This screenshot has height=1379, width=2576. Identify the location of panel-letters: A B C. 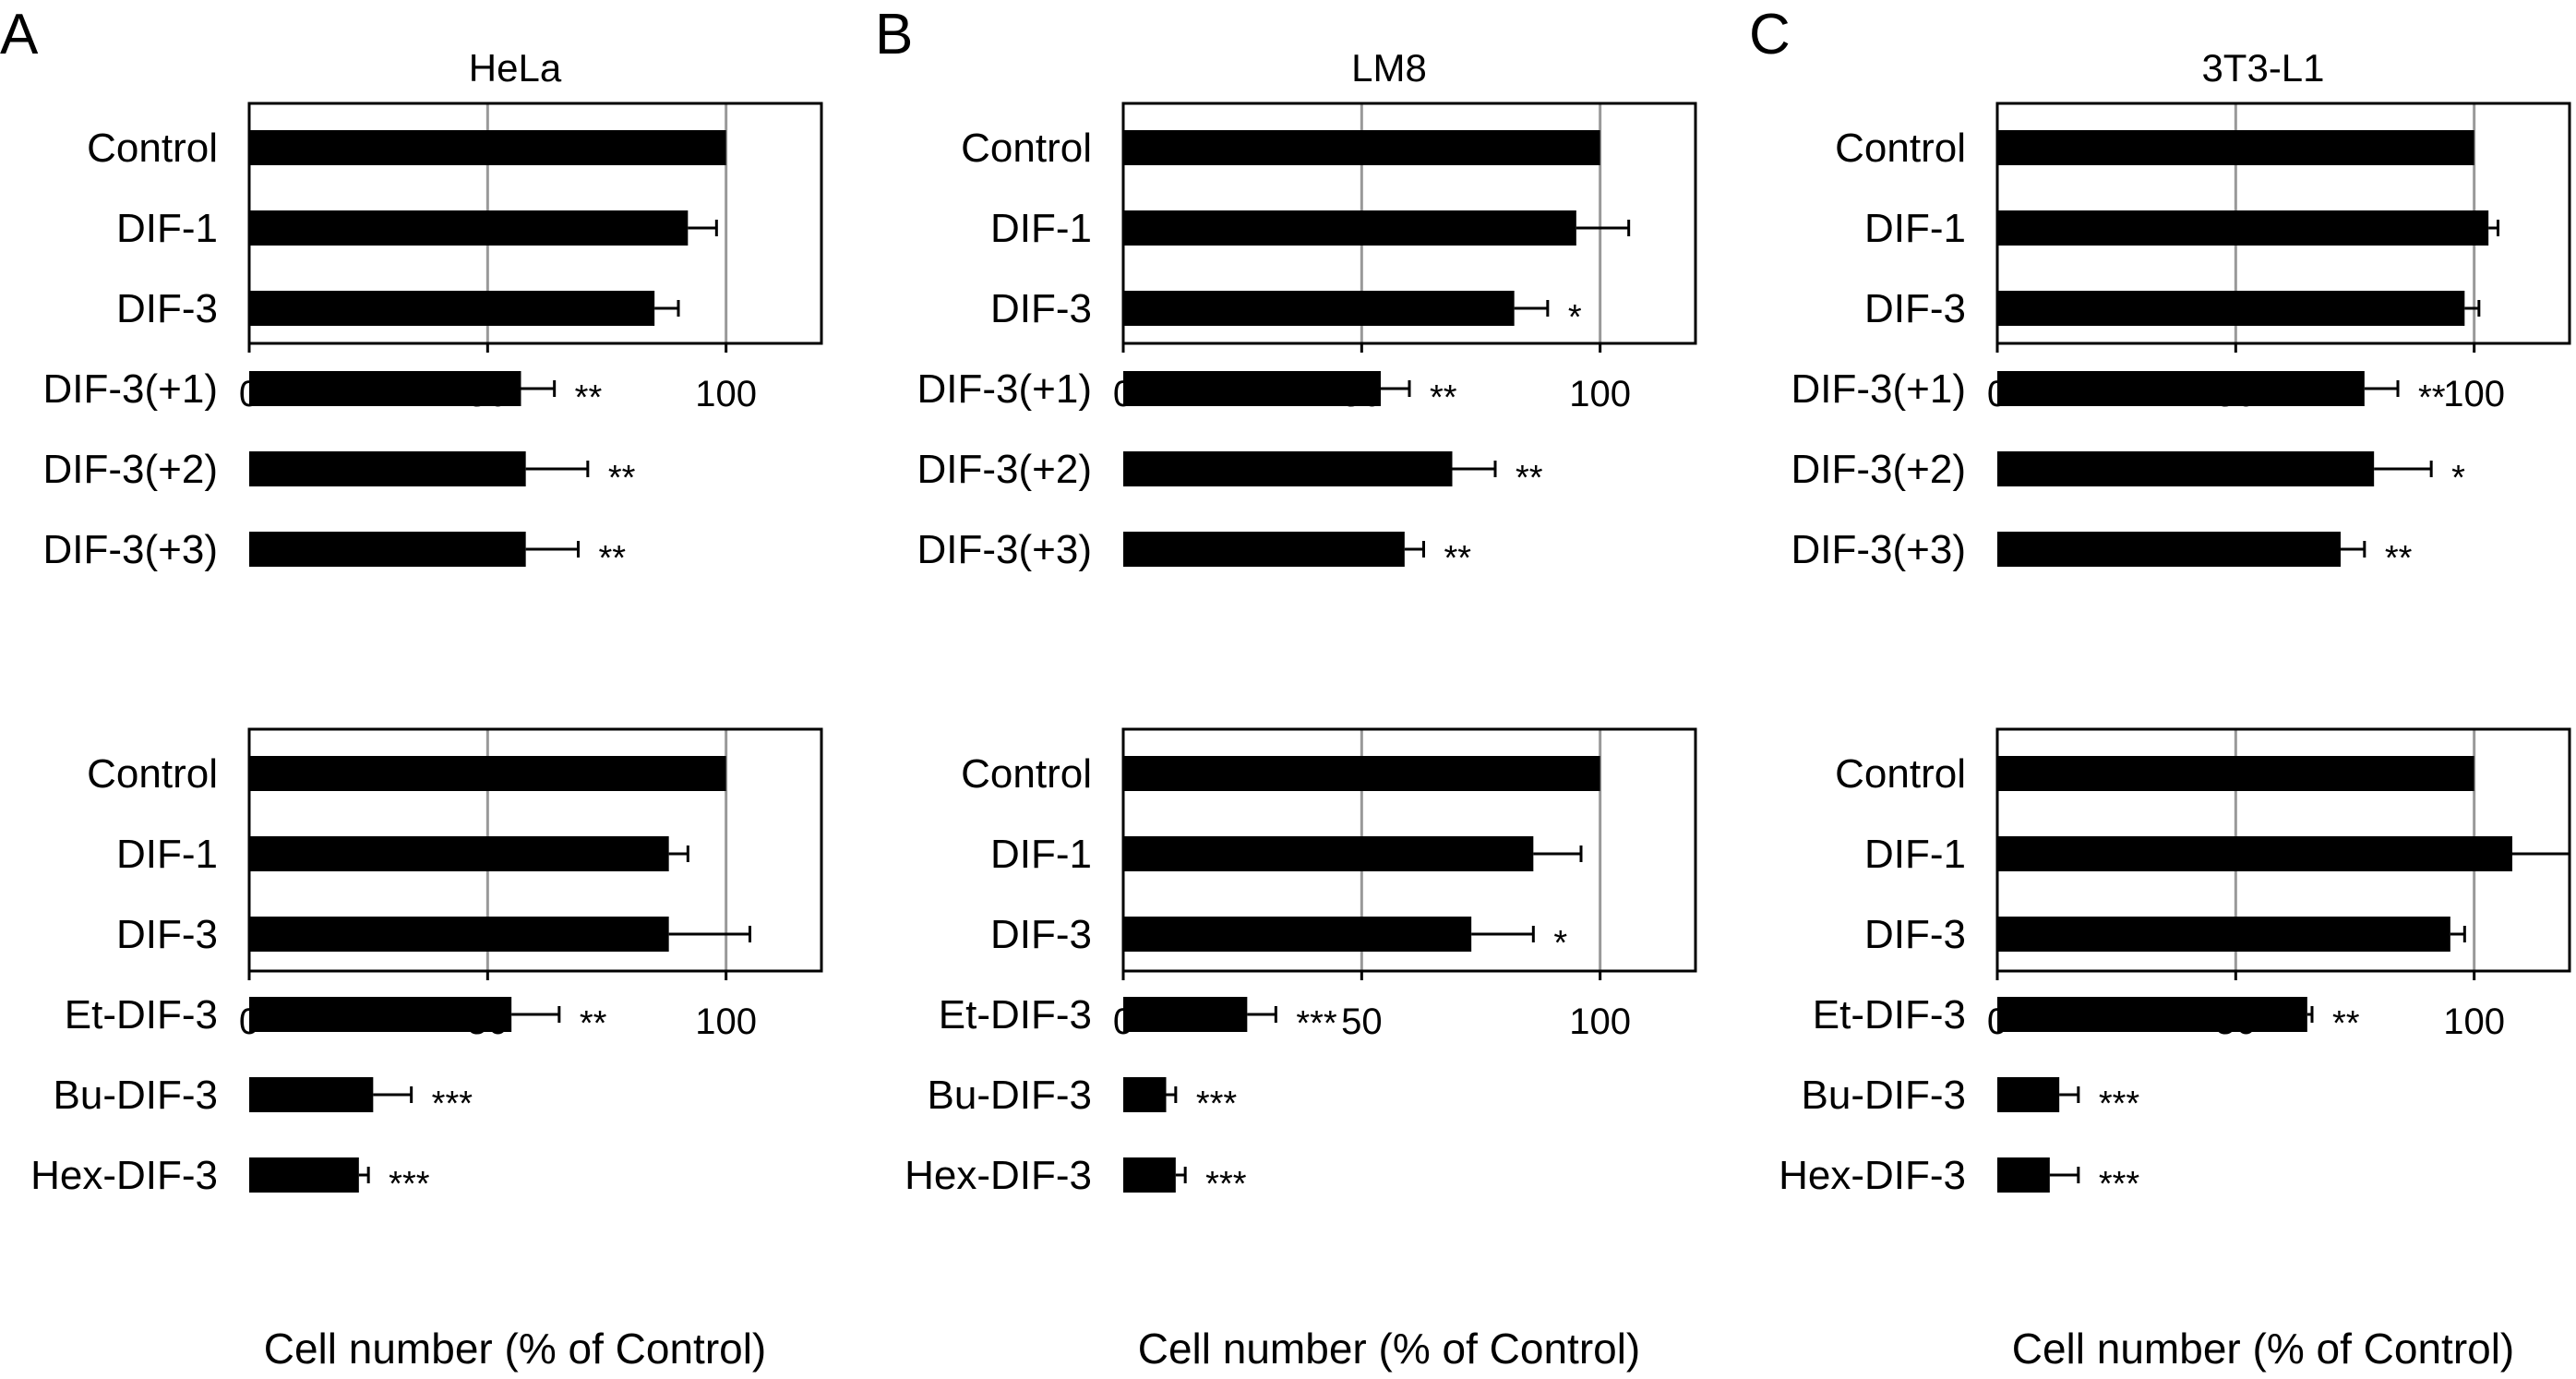
(896, 34).